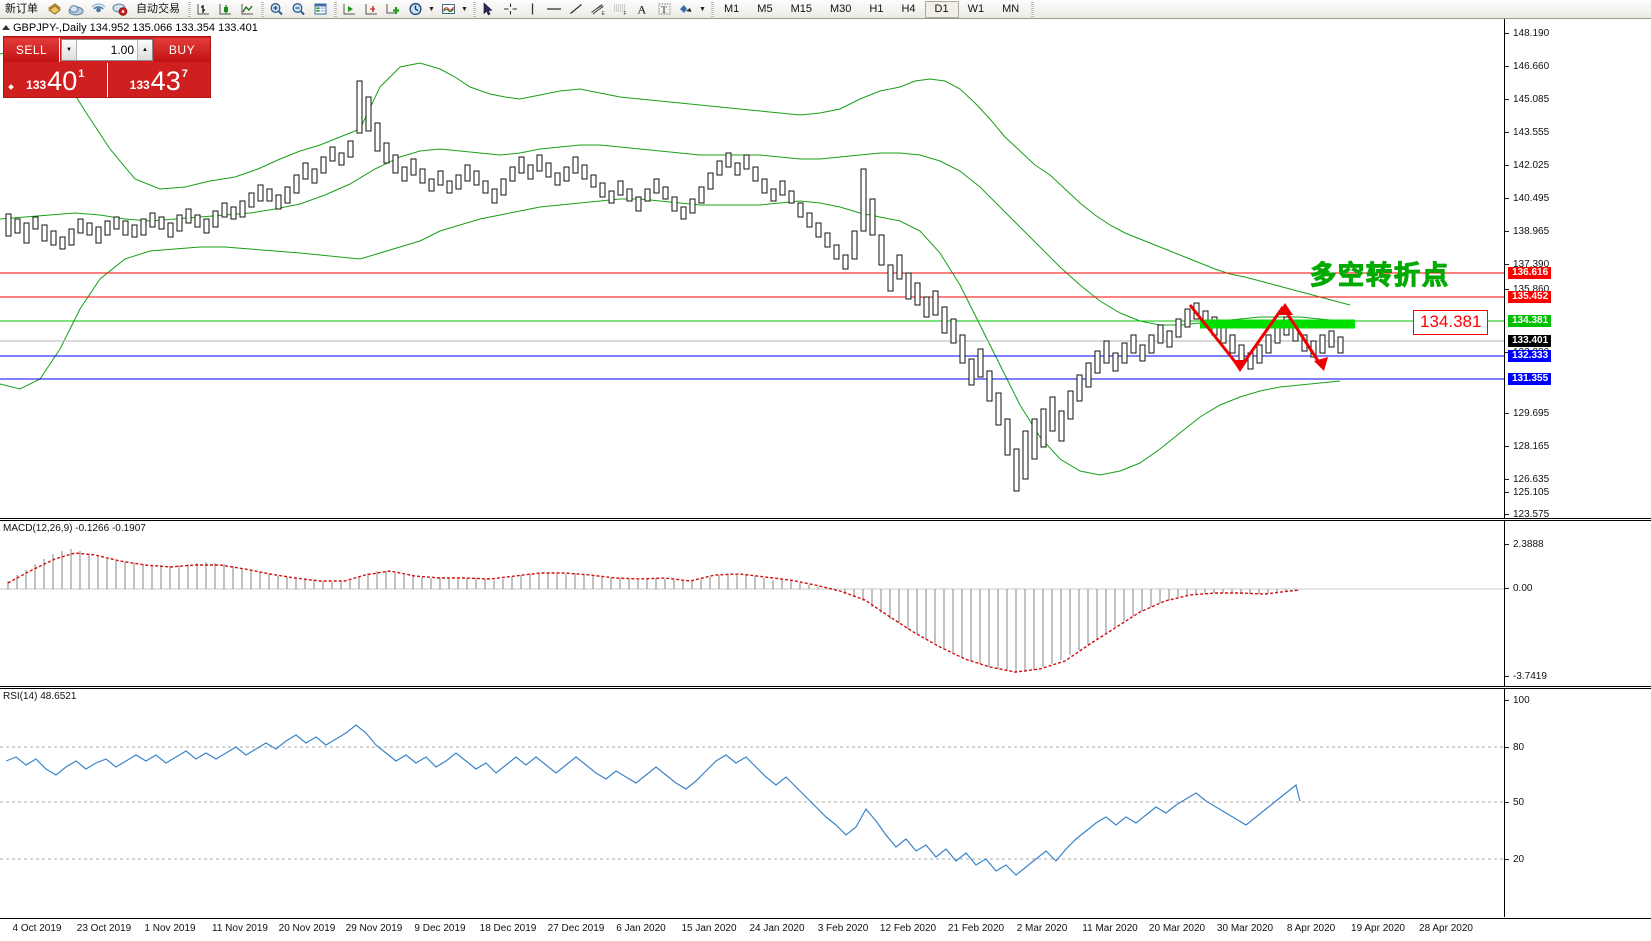  What do you see at coordinates (532, 9) in the screenshot?
I see `vertical-line-icon` at bounding box center [532, 9].